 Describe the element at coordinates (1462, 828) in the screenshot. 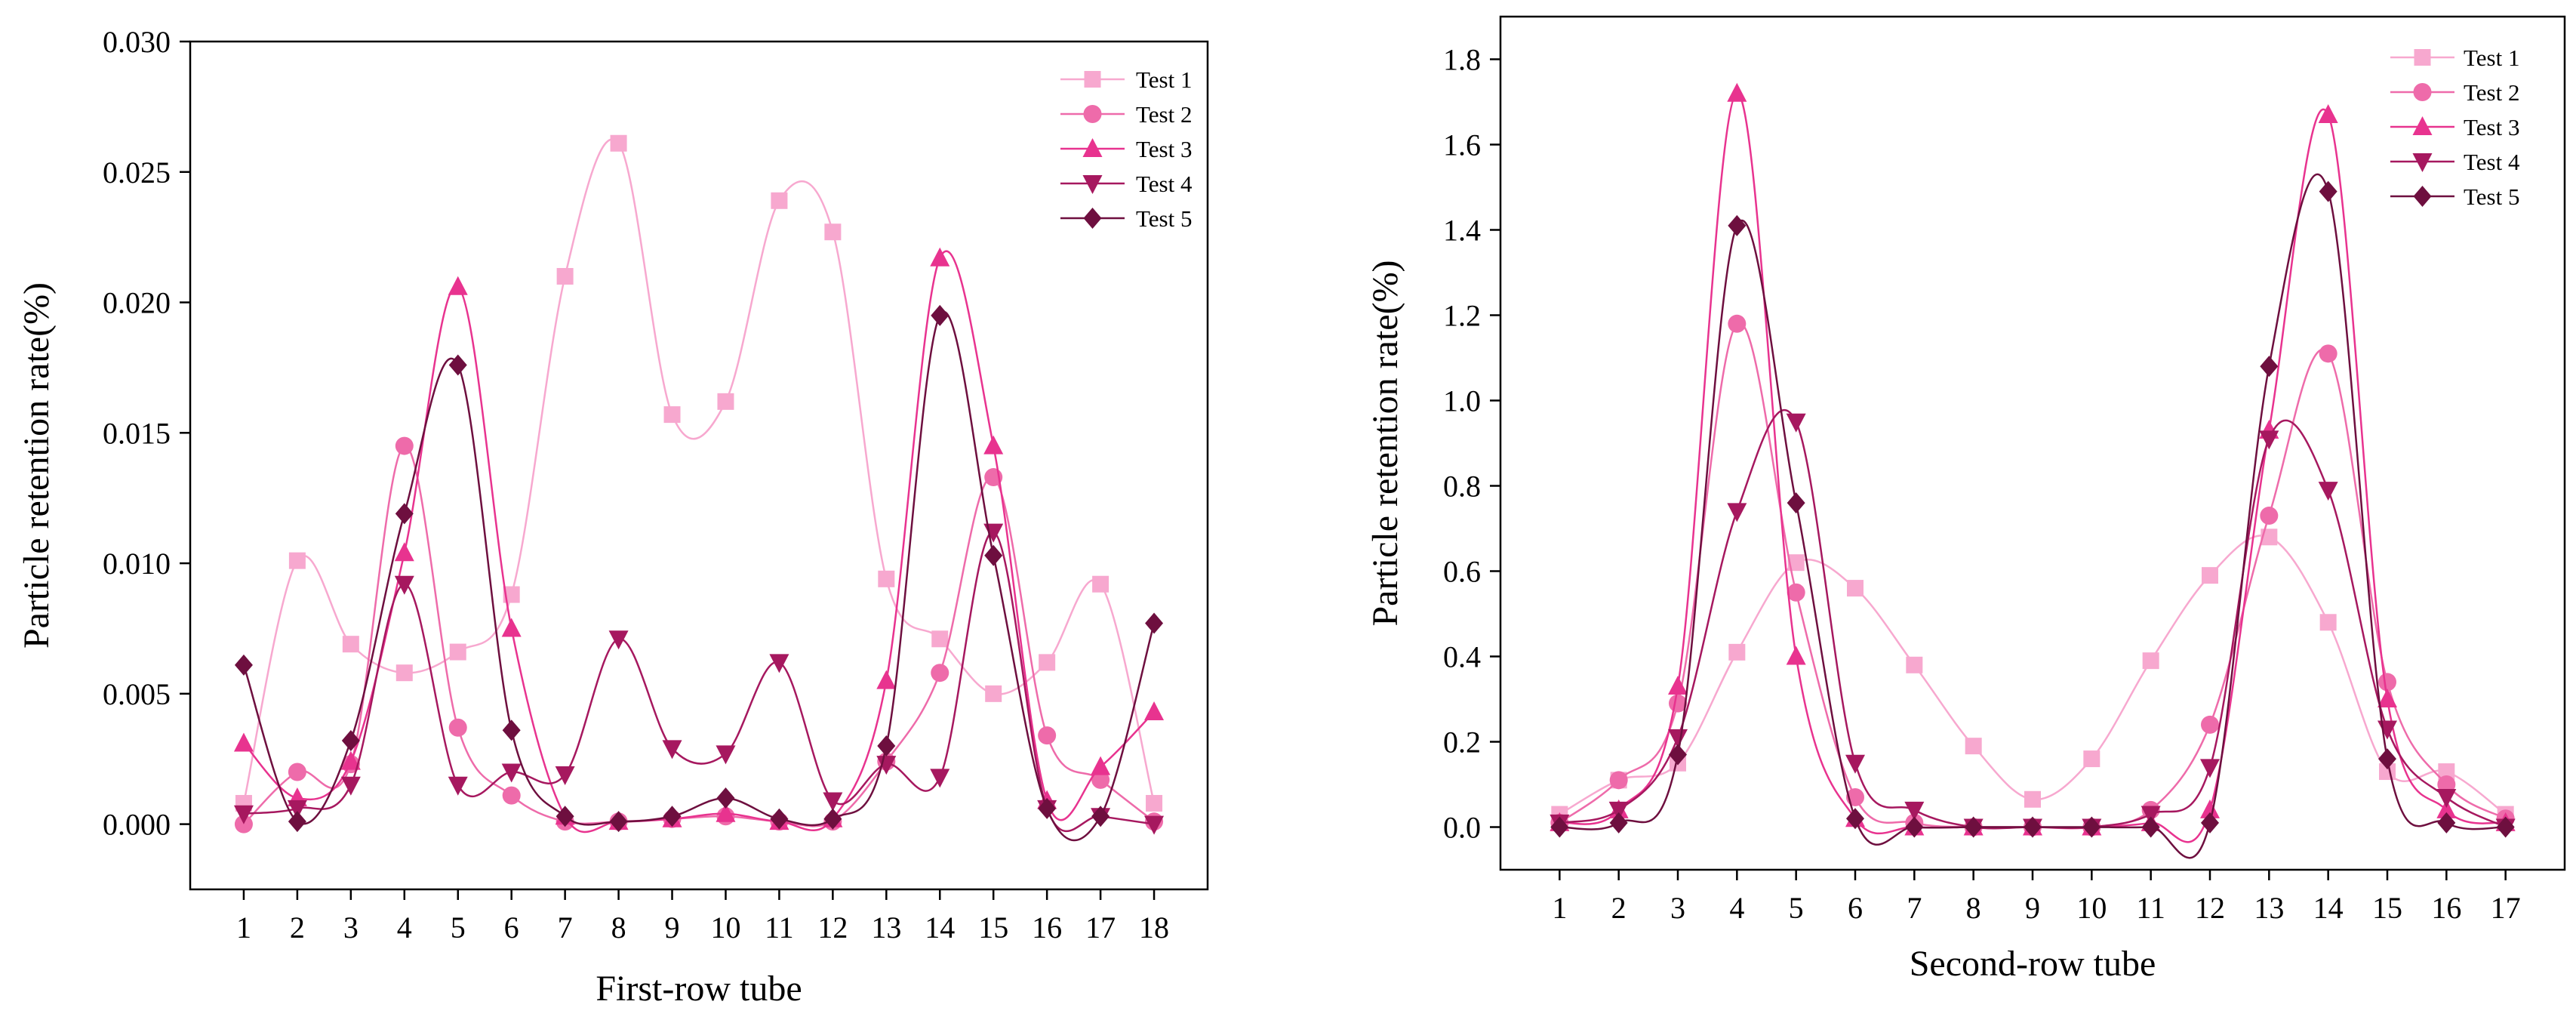

I see `y-tick-label: 0.0` at that location.